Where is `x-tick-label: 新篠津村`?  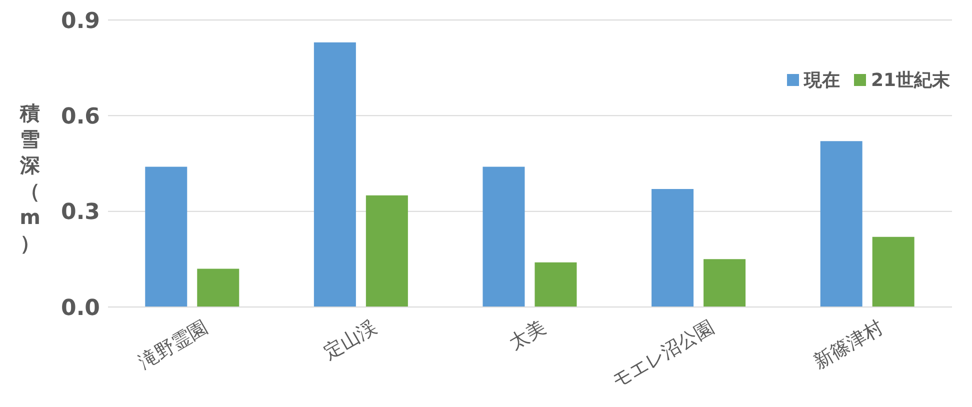
x-tick-label: 新篠津村 is located at coordinates (848, 345).